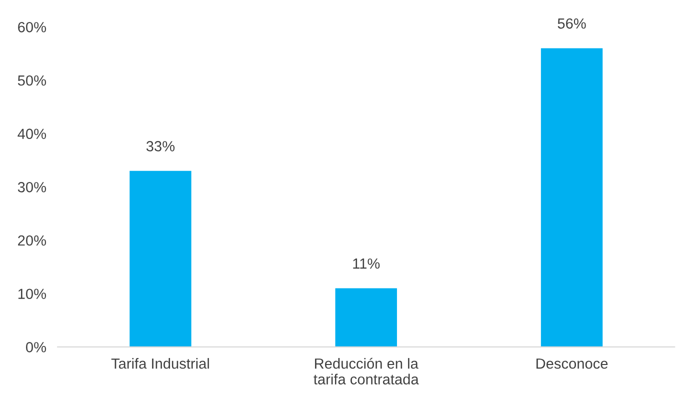  I want to click on x-tick-label: Reducción en la tarifa contratada, so click(366, 371).